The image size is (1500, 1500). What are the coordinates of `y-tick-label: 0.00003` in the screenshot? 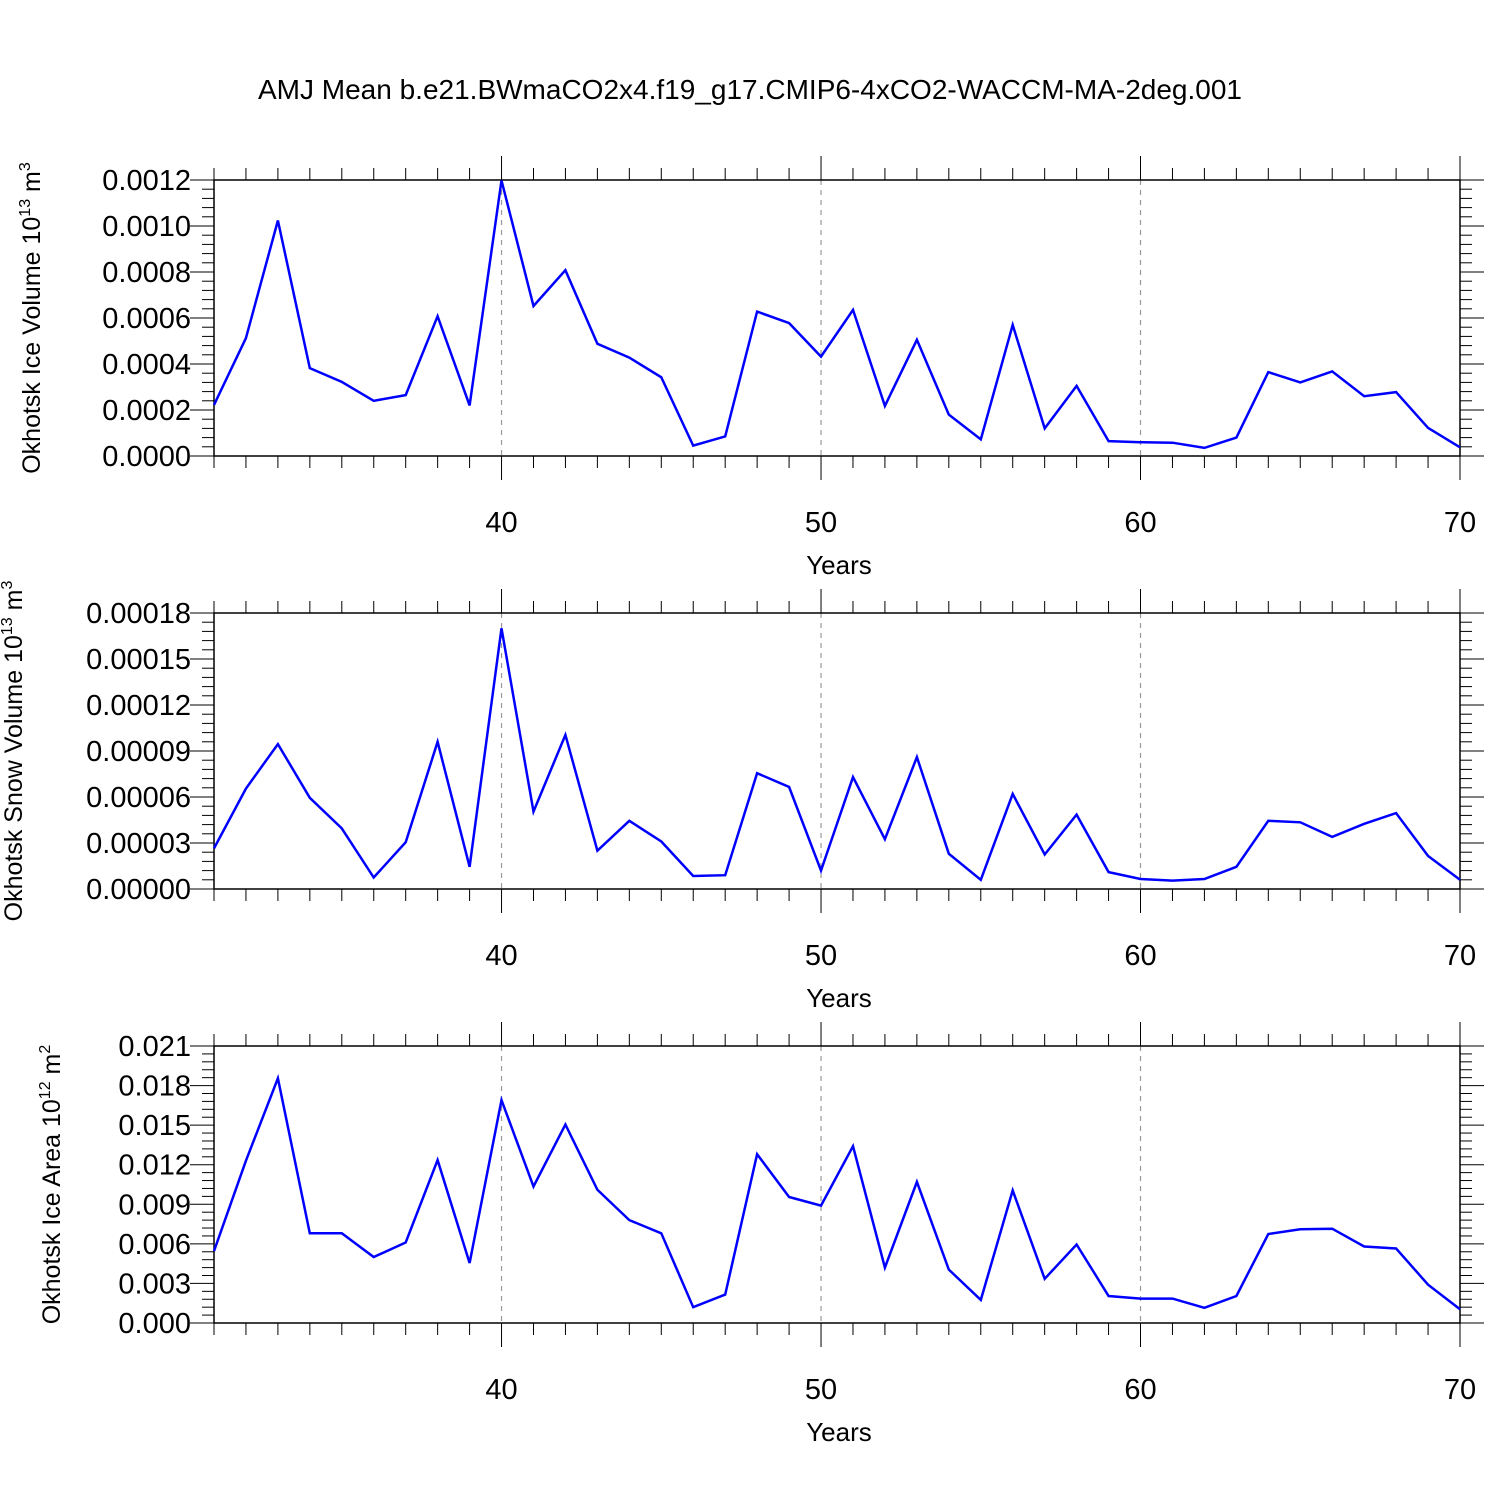 It's located at (138, 844).